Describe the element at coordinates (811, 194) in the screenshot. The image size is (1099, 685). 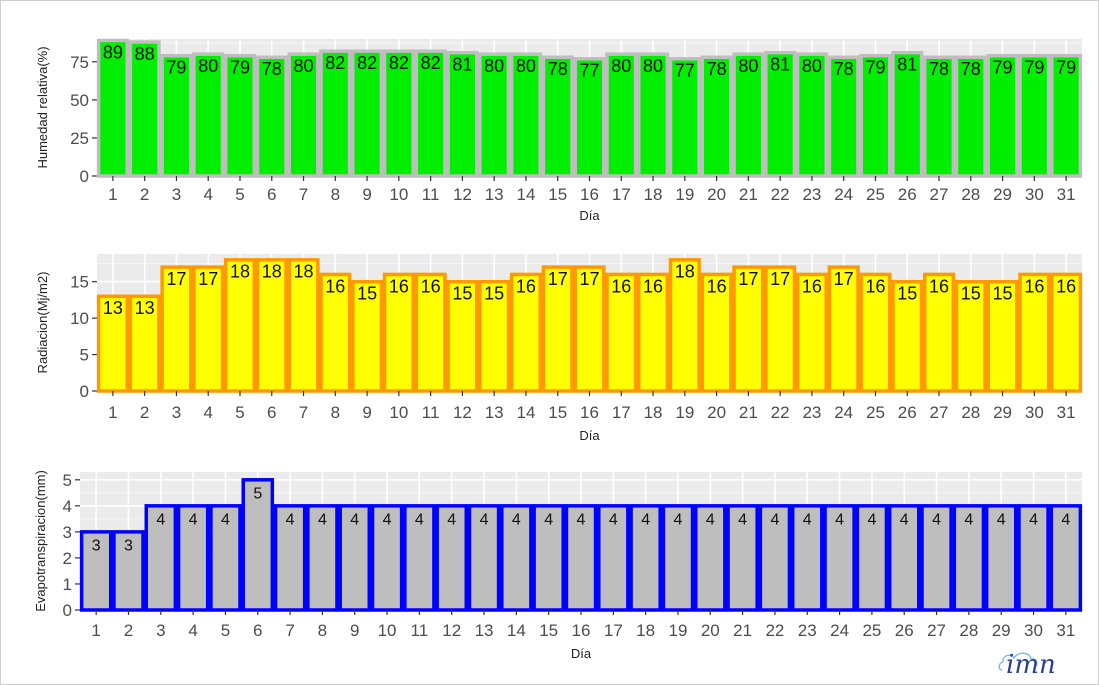
I see `x-tick-label: 23` at that location.